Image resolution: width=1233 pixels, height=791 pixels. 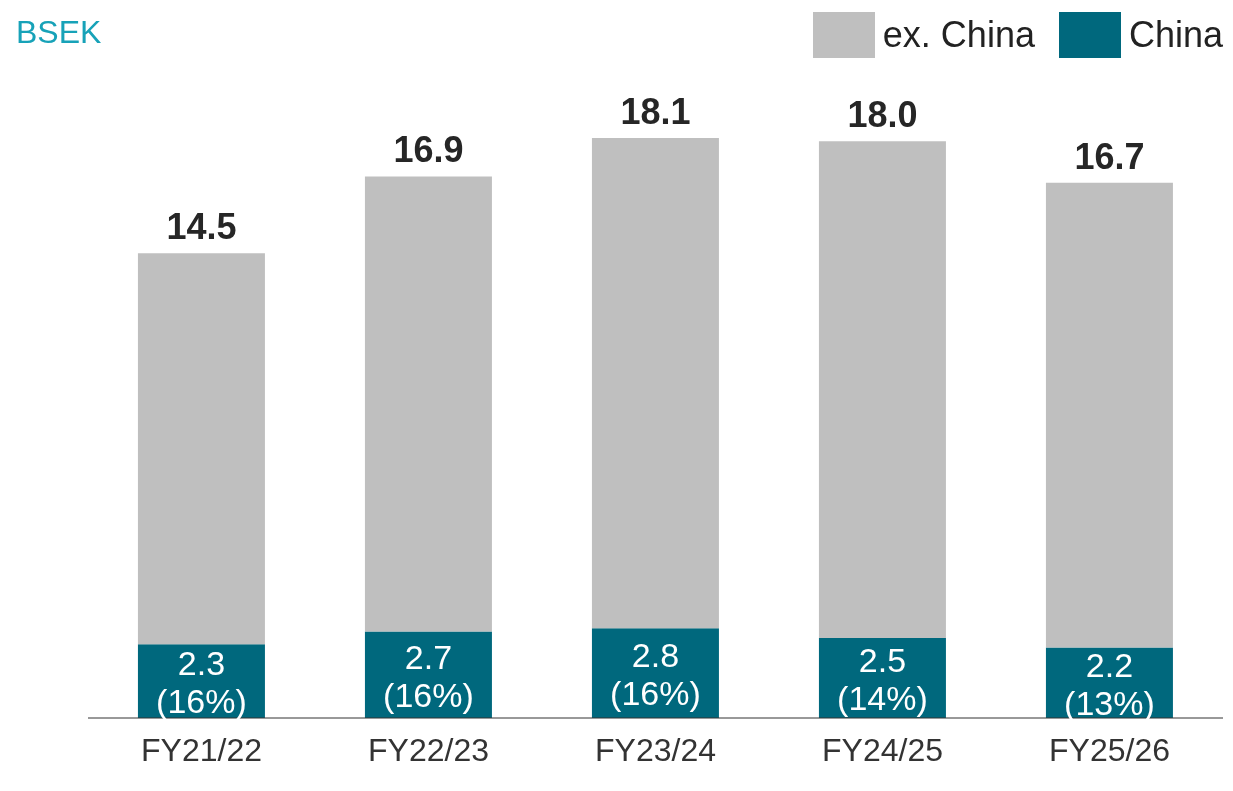 I want to click on data-label: 2.2 (13%), so click(x=1109, y=683).